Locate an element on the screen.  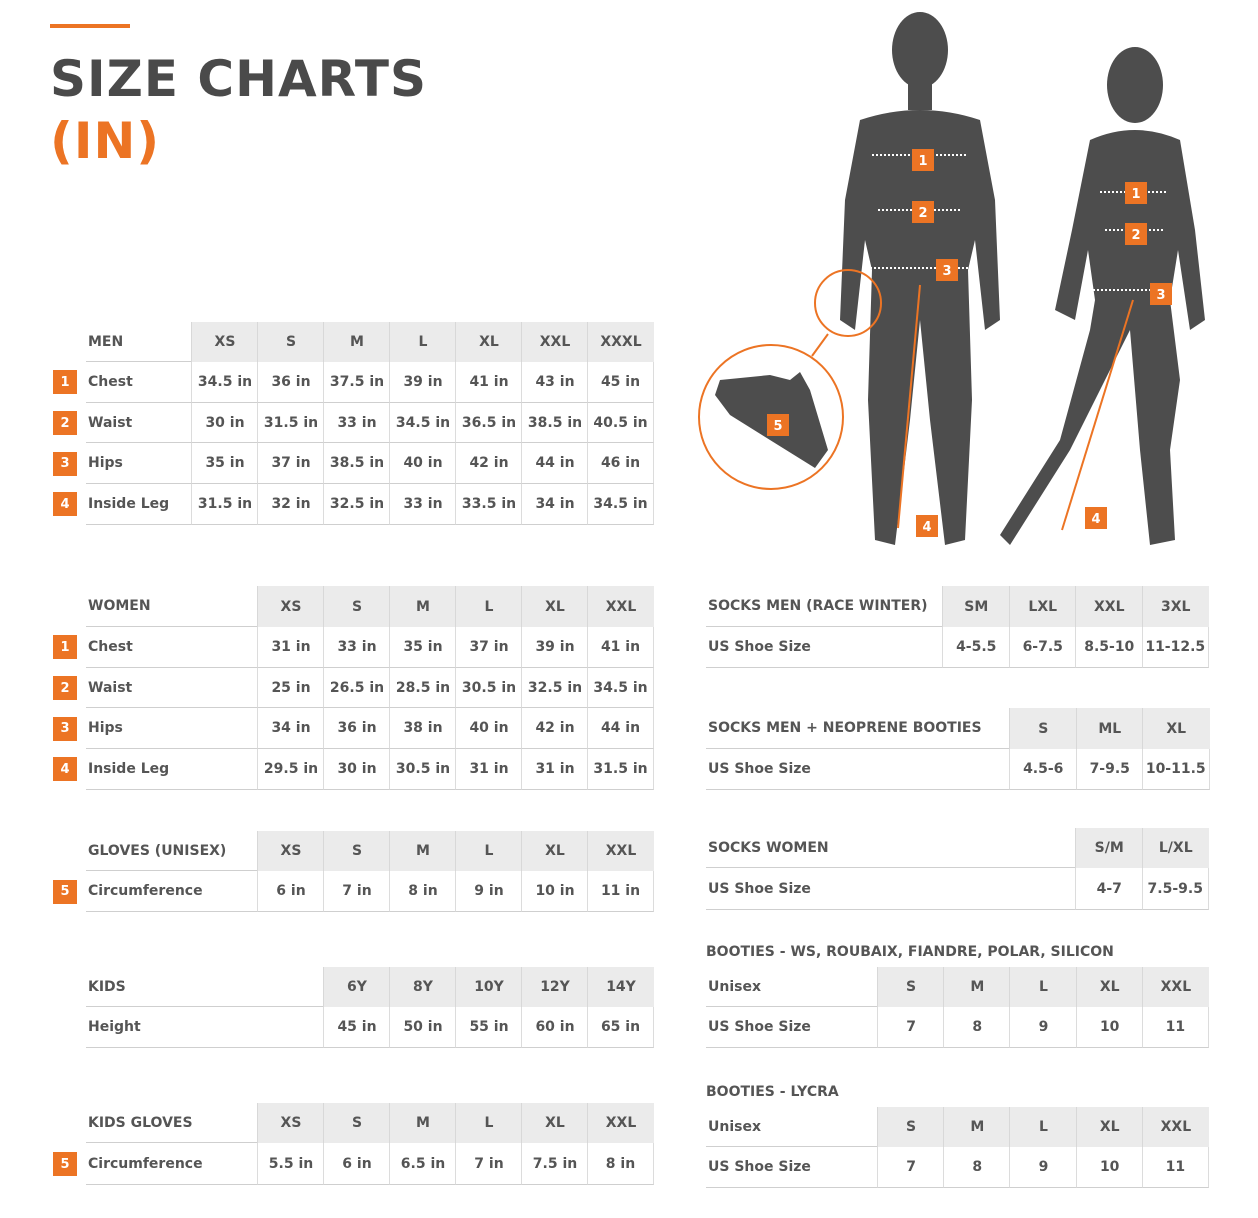
figure-markers: 1 2 3 4 1 2 3 4 5 is located at coordinates (969, 343).